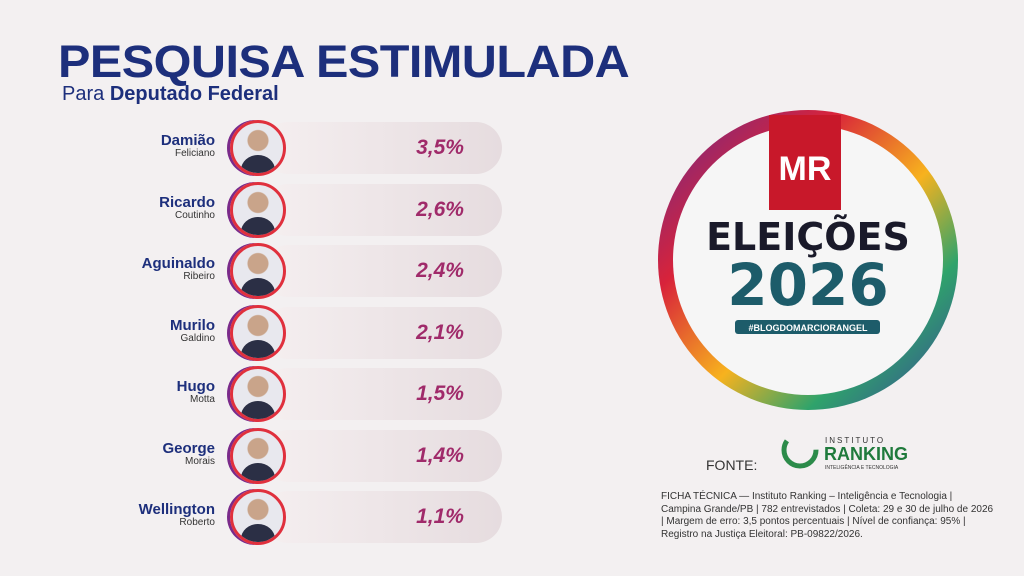 Image resolution: width=1024 pixels, height=576 pixels. I want to click on subtitle-office: Deputado Federal, so click(194, 94).